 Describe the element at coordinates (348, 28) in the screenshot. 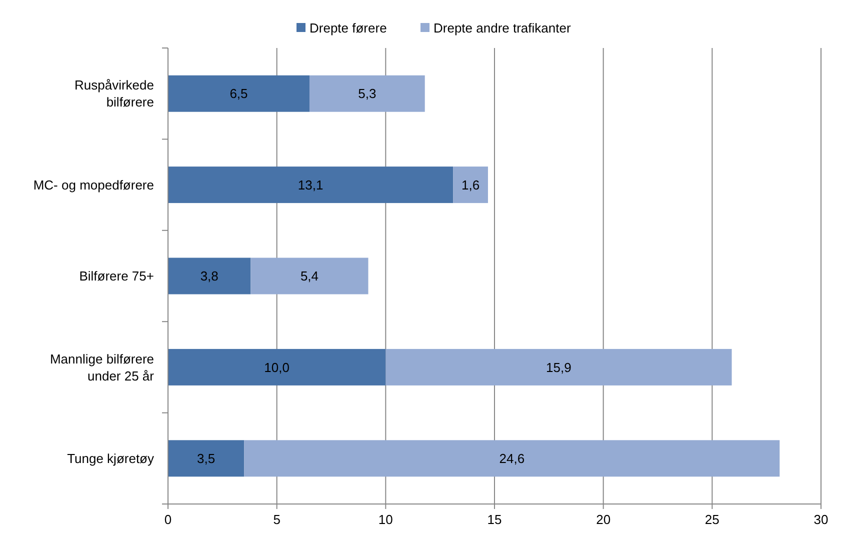

I see `legend-label: Drepte førere` at that location.